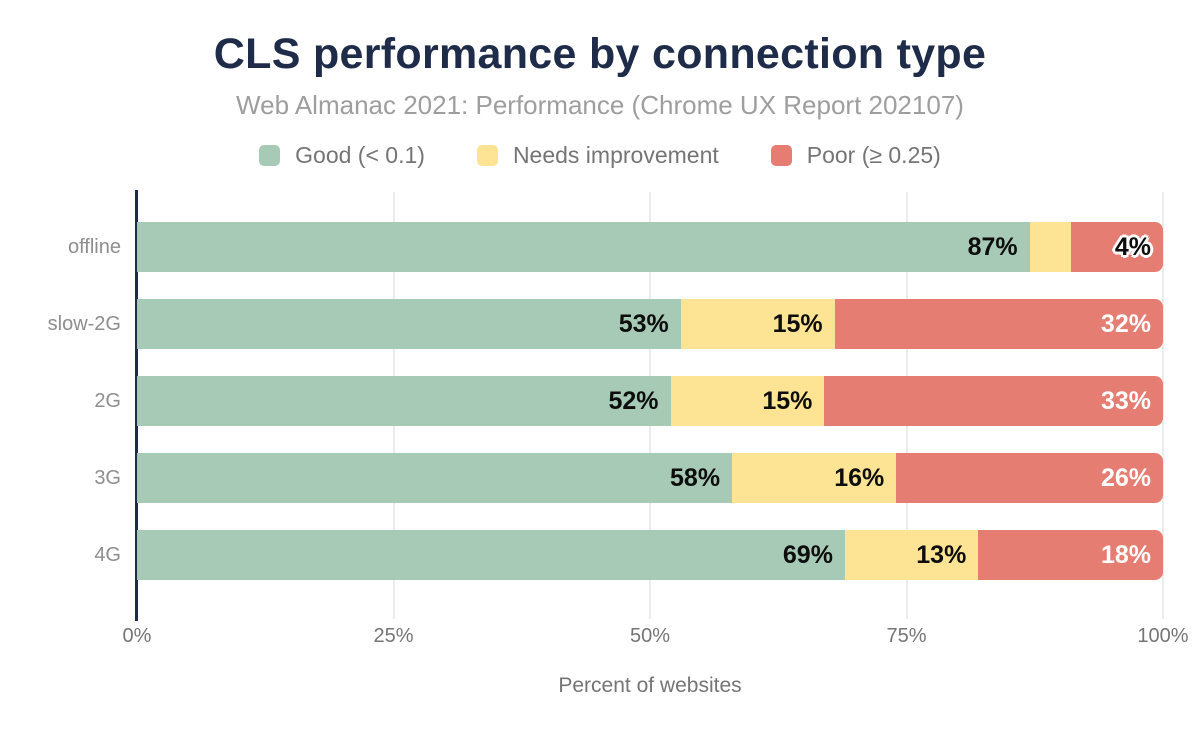  Describe the element at coordinates (1050, 247) in the screenshot. I see `bar-segment` at that location.